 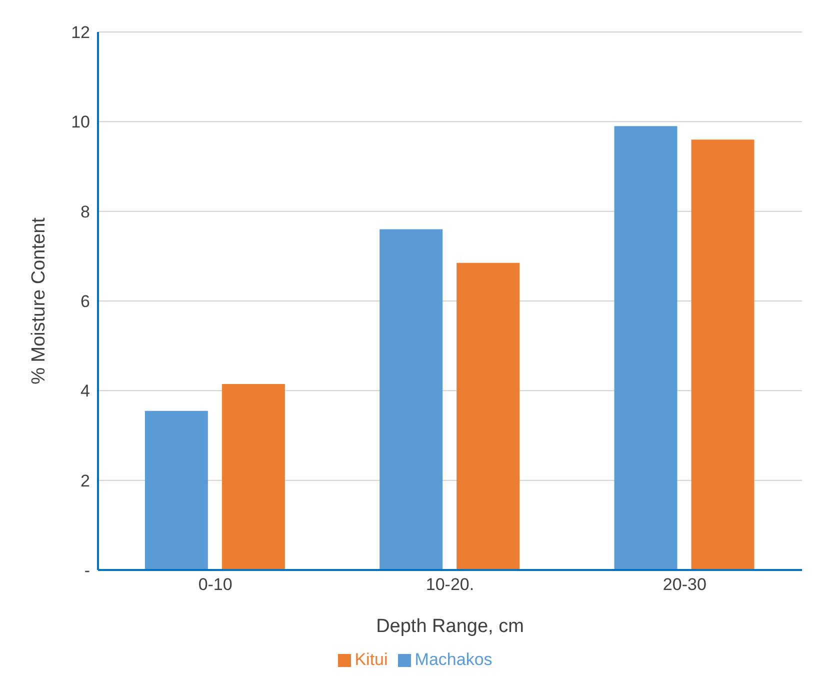 I want to click on y-tick-label: -, so click(x=87, y=570).